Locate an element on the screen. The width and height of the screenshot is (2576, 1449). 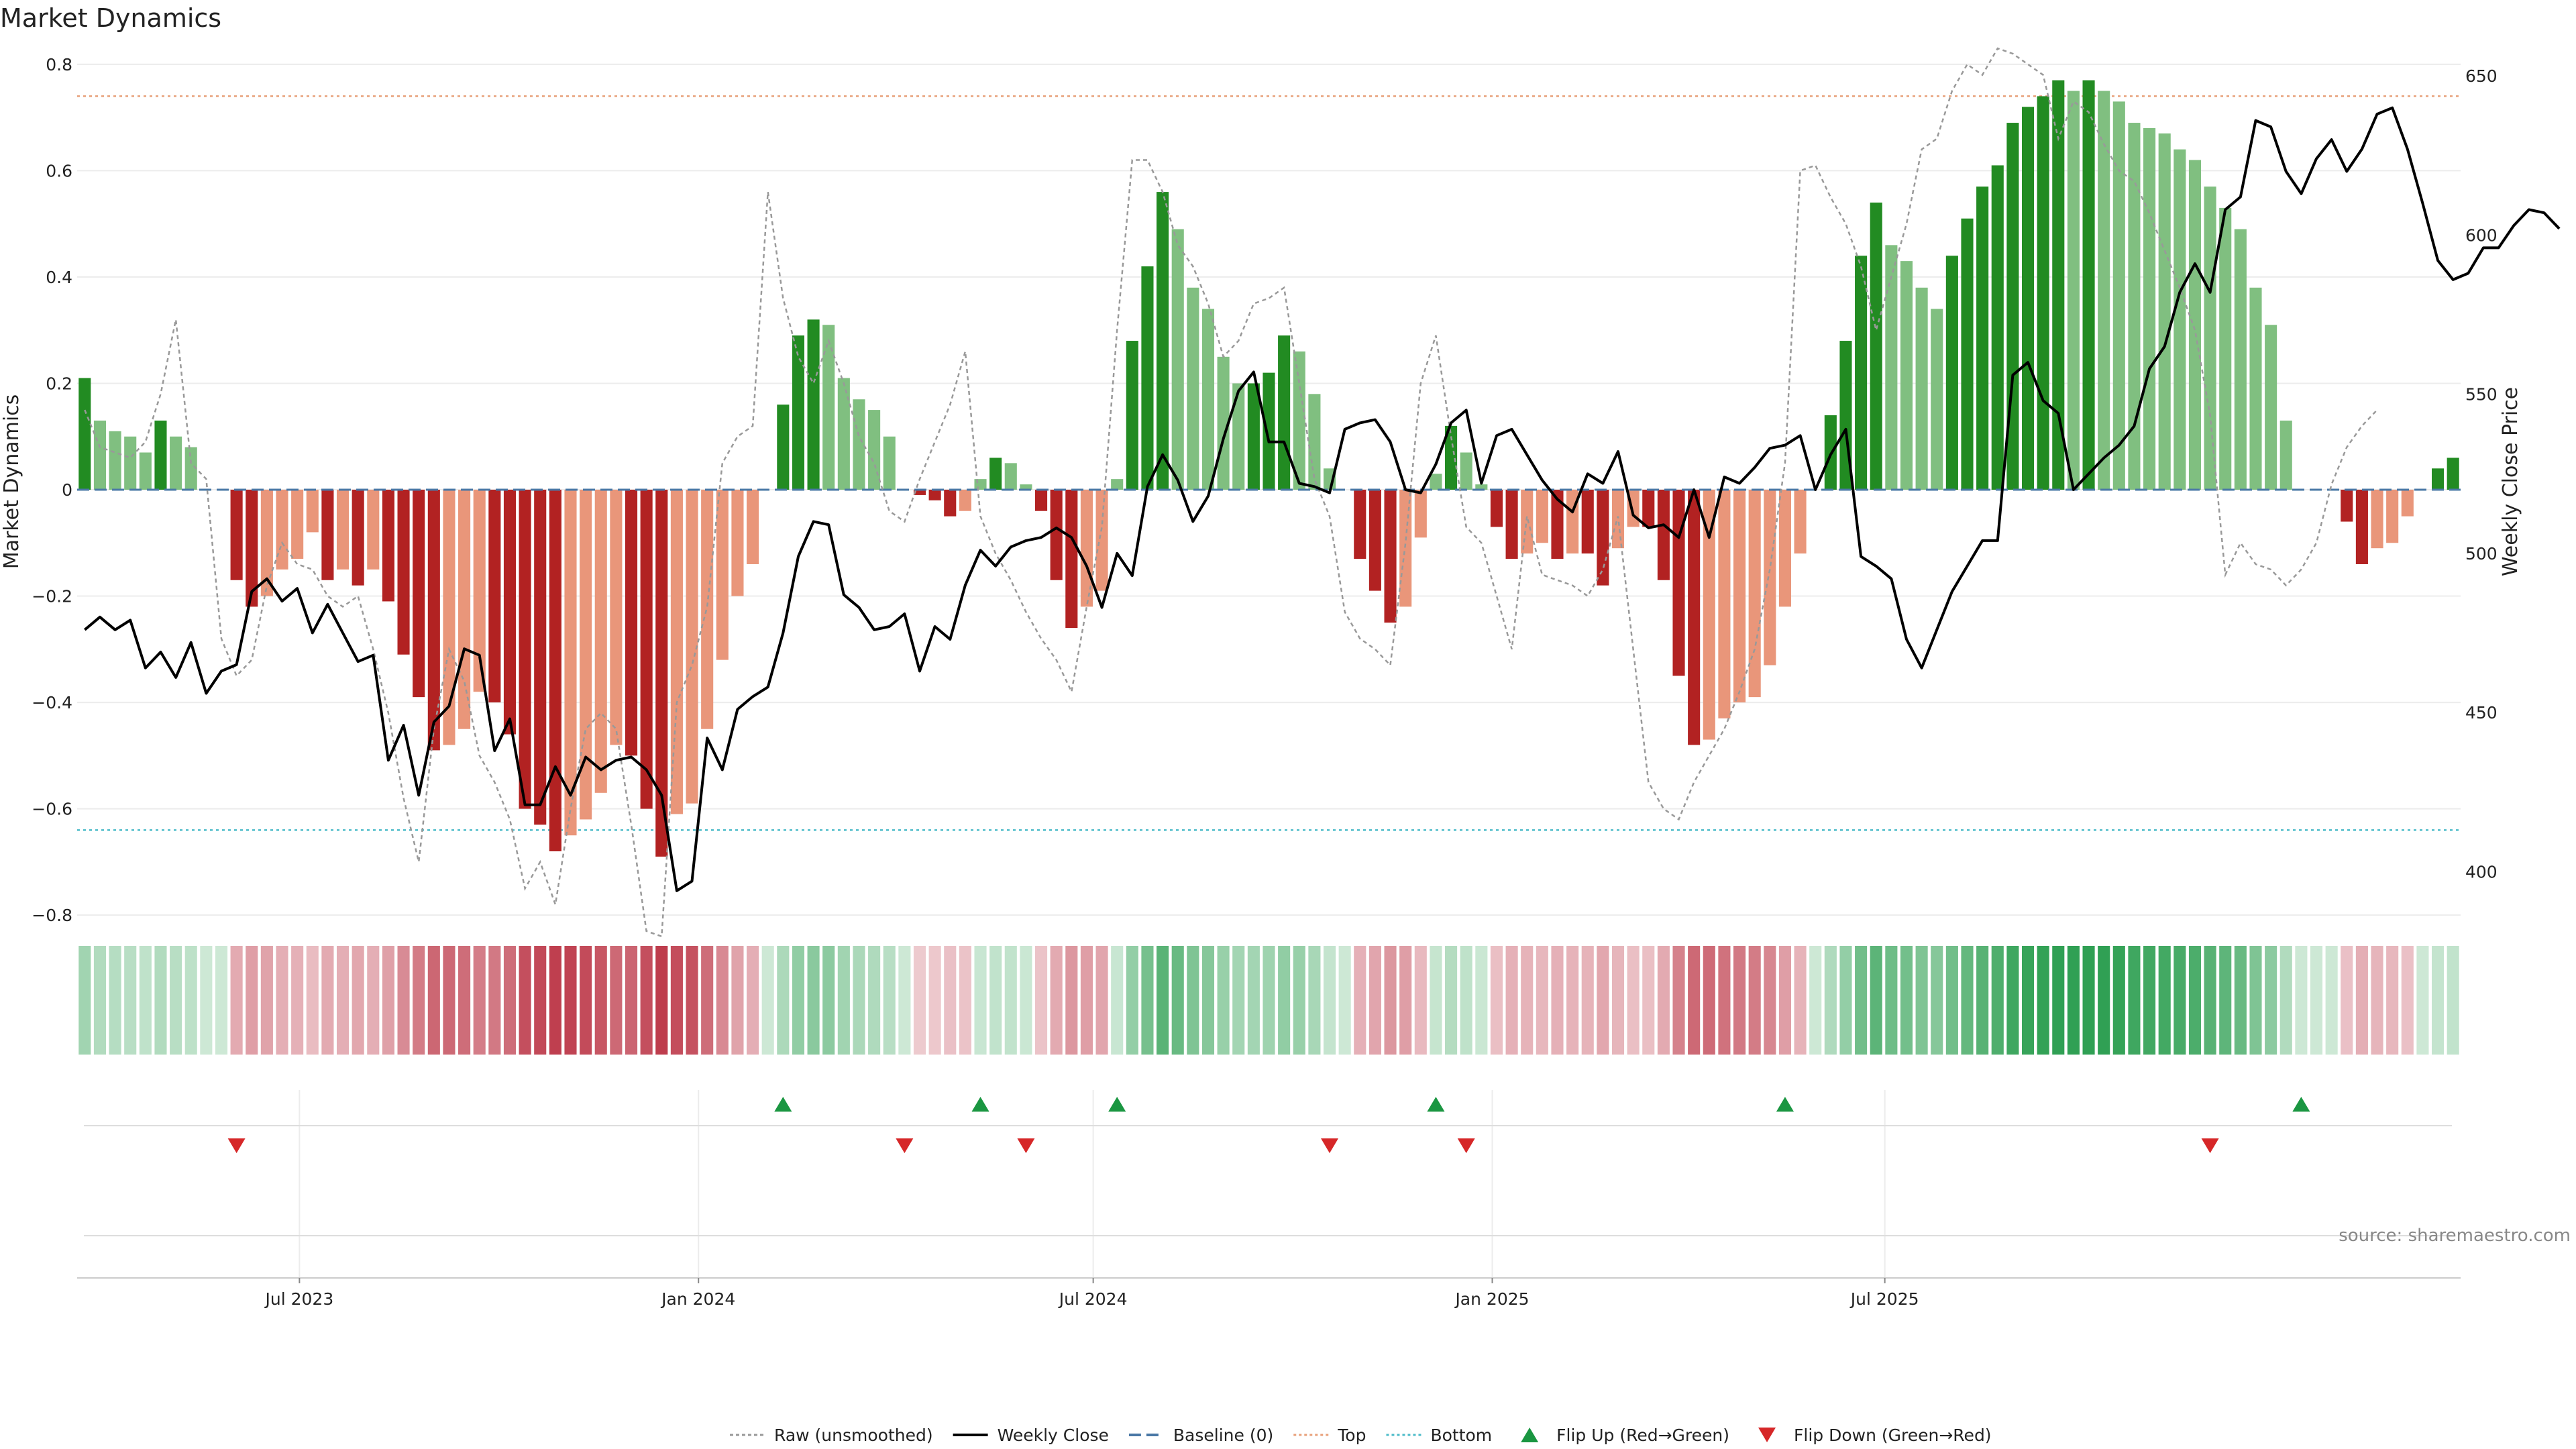
y-tick-label: −0.8 is located at coordinates (52, 915).